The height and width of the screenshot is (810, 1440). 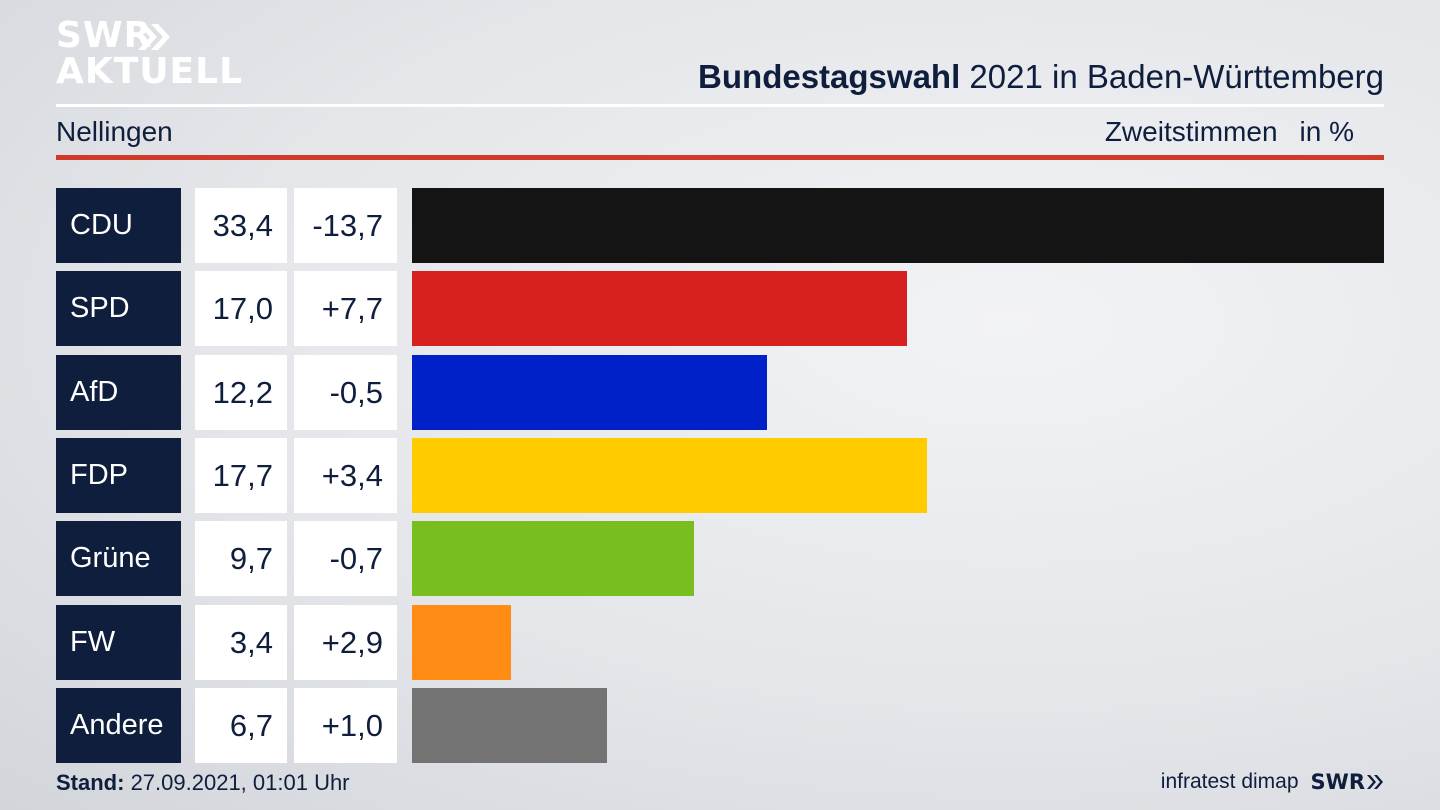 What do you see at coordinates (720, 558) in the screenshot?
I see `party-row: Grüne 9,7 -0,7` at bounding box center [720, 558].